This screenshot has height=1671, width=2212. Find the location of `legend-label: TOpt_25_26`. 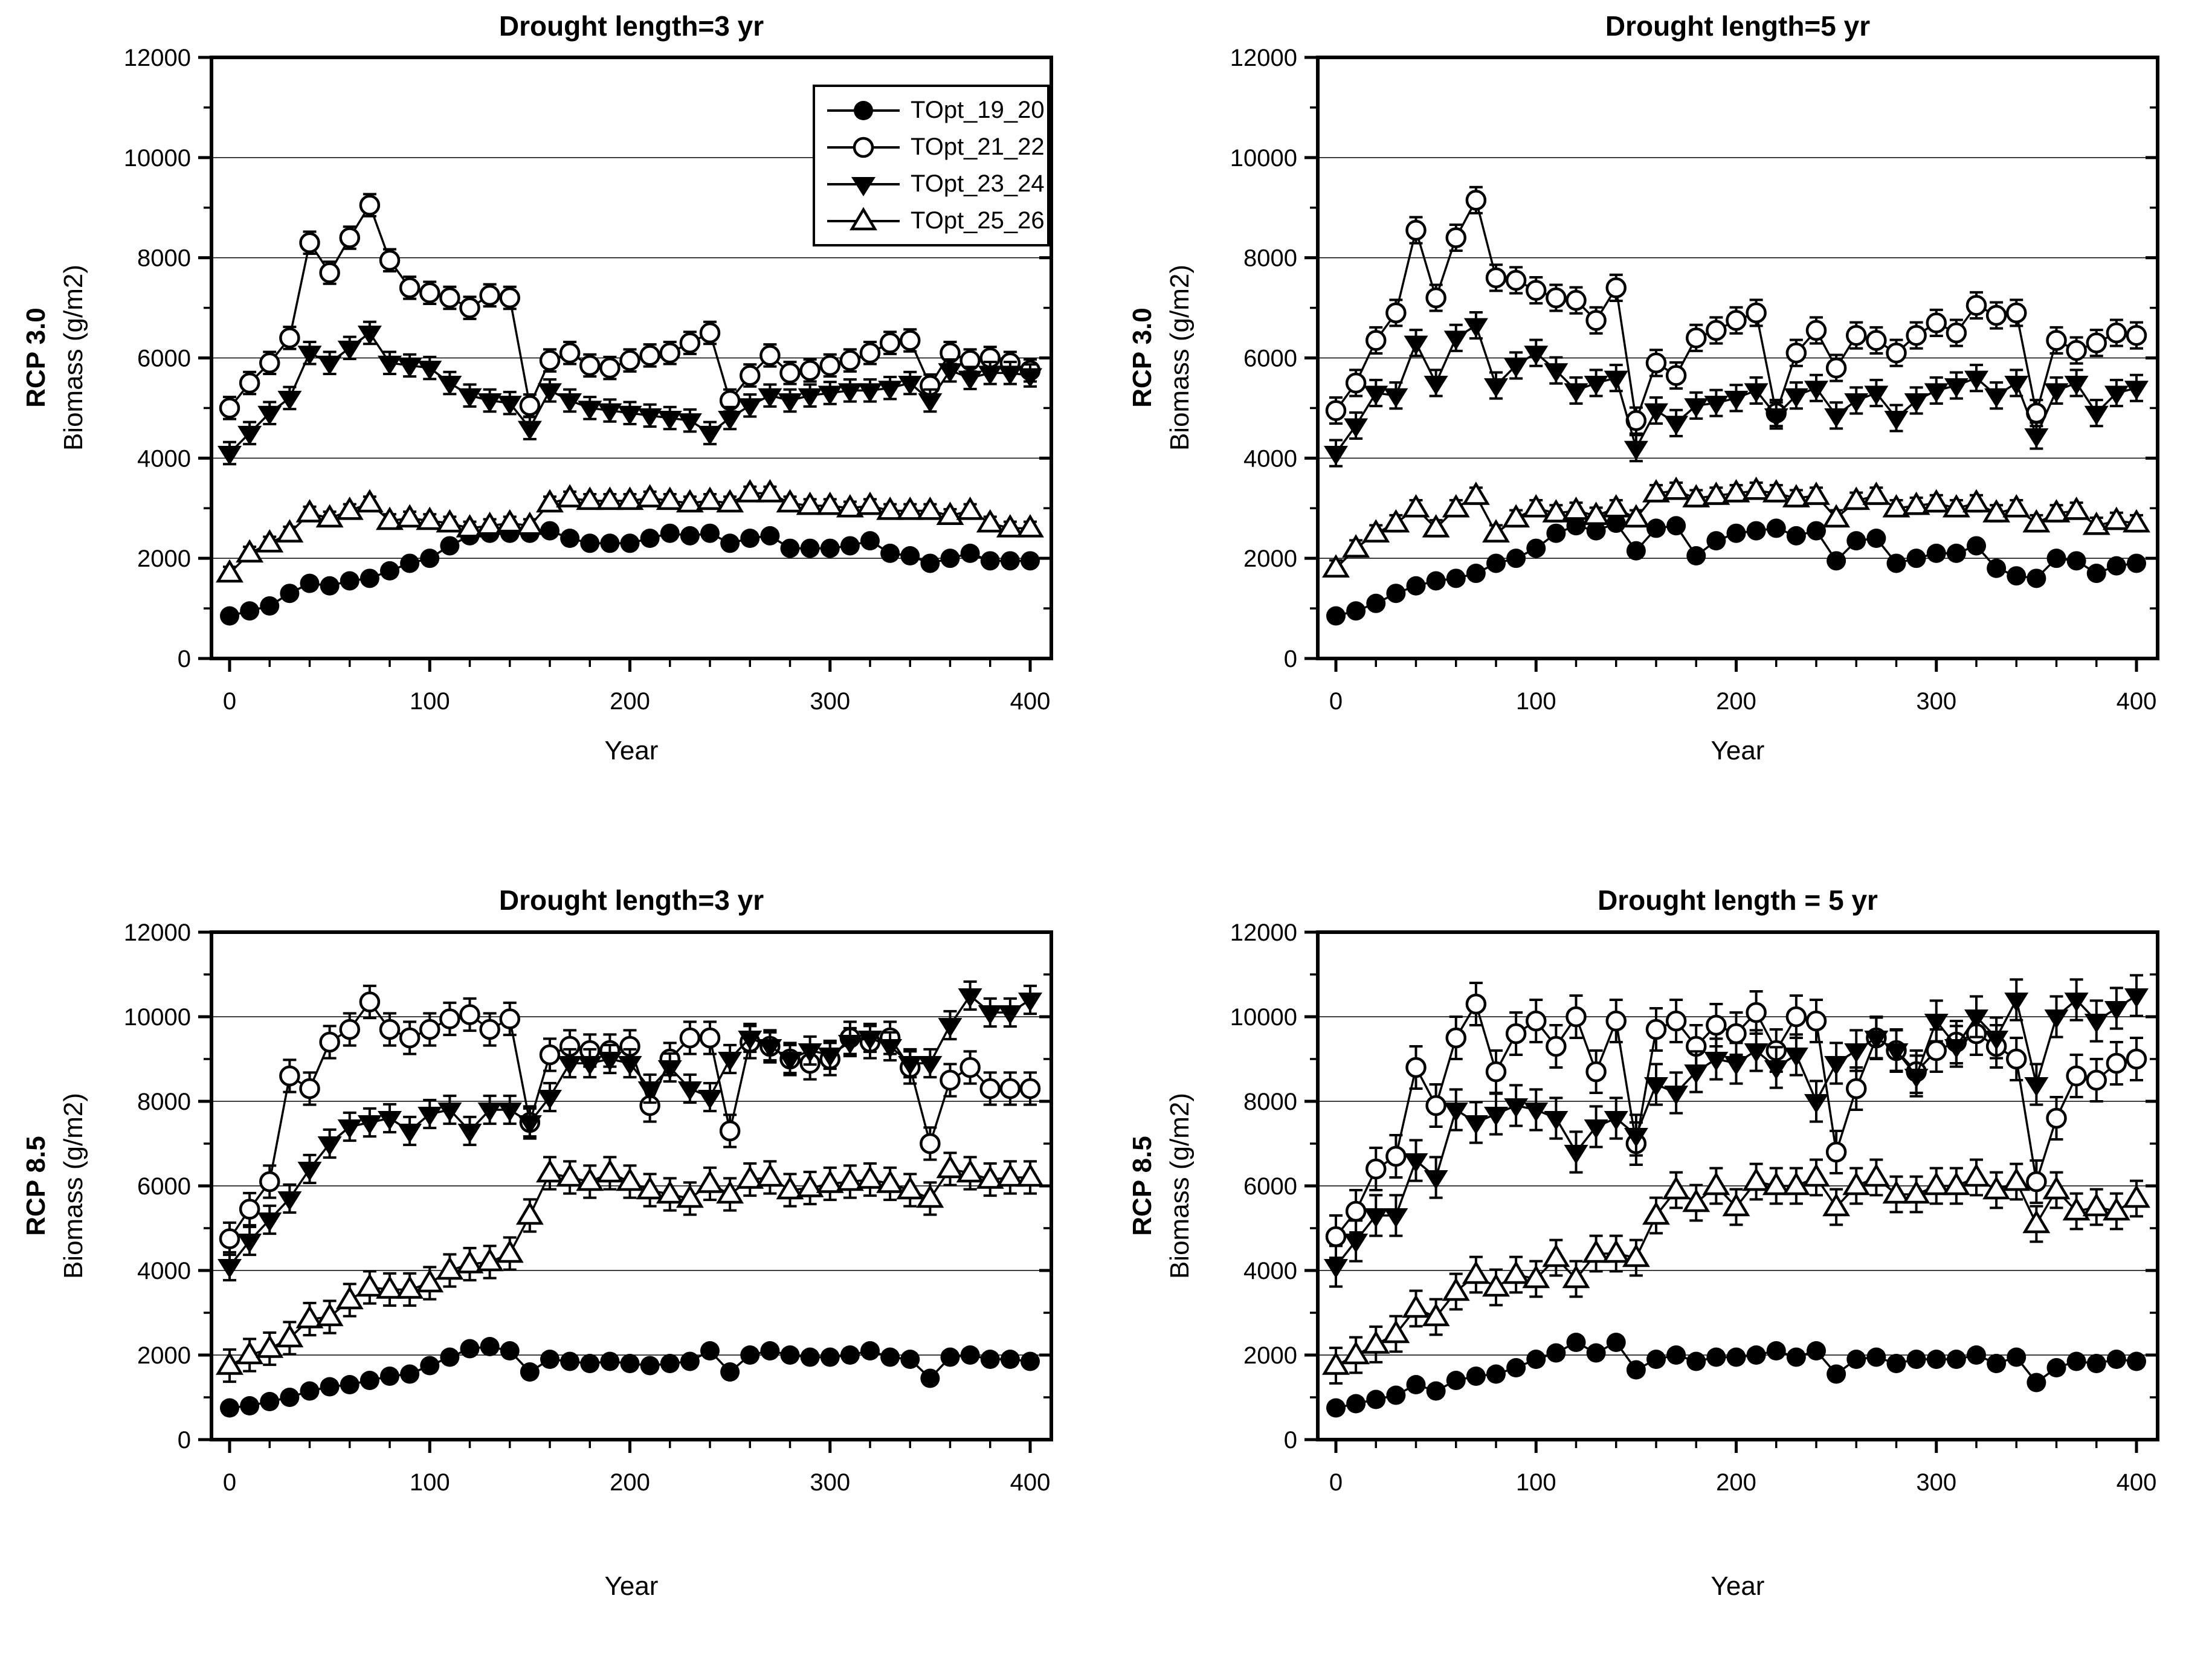

legend-label: TOpt_25_26 is located at coordinates (978, 221).